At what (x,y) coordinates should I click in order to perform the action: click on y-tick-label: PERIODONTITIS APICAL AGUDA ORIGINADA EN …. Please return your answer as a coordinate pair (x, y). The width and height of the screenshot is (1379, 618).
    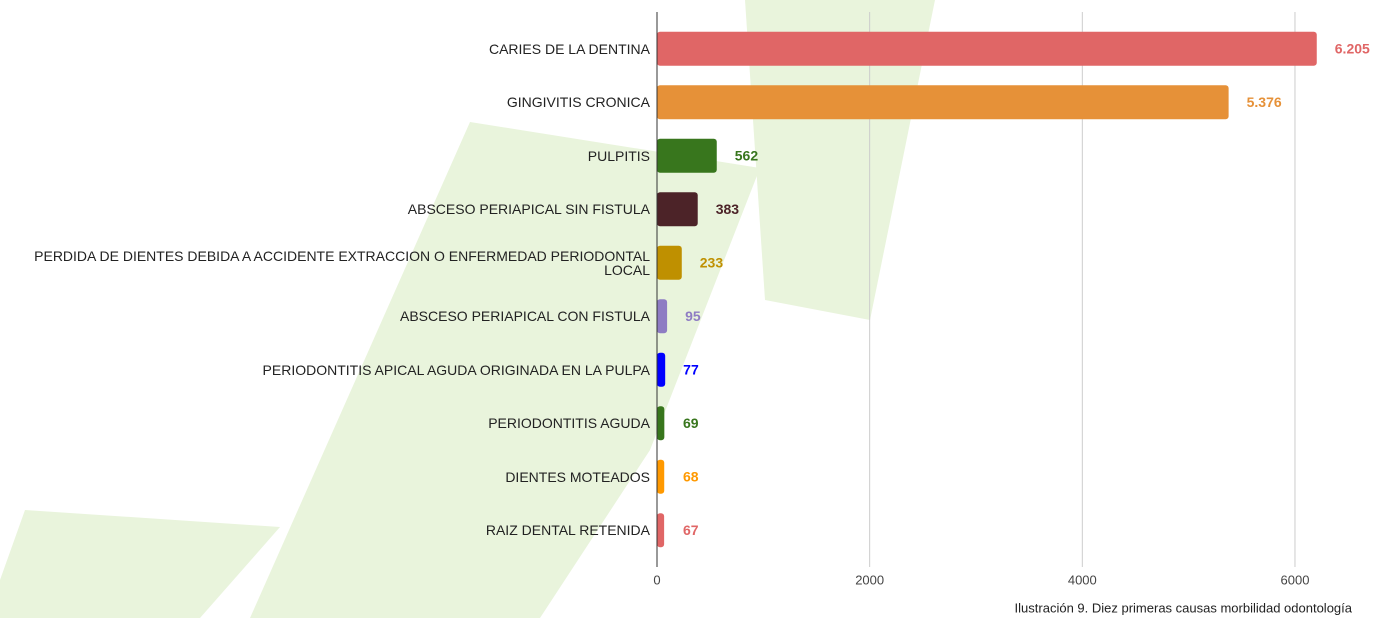
    Looking at the image, I should click on (456, 369).